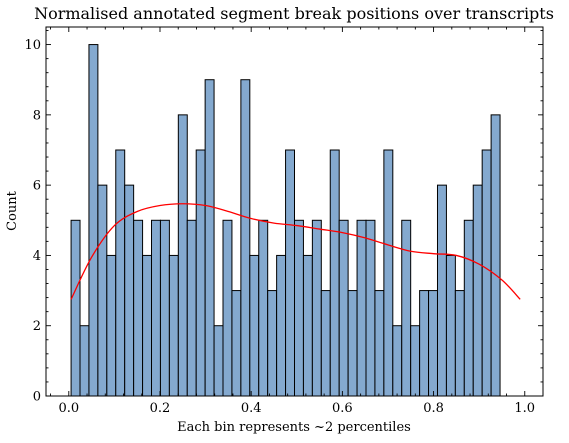 The image size is (569, 443). I want to click on x-tick-label: 0.8, so click(433, 408).